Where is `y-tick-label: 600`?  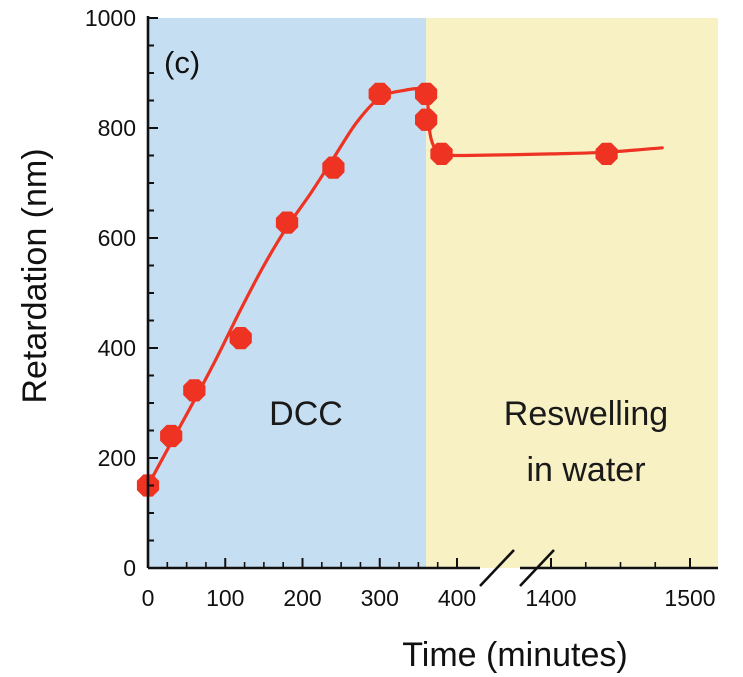
y-tick-label: 600 is located at coordinates (117, 238).